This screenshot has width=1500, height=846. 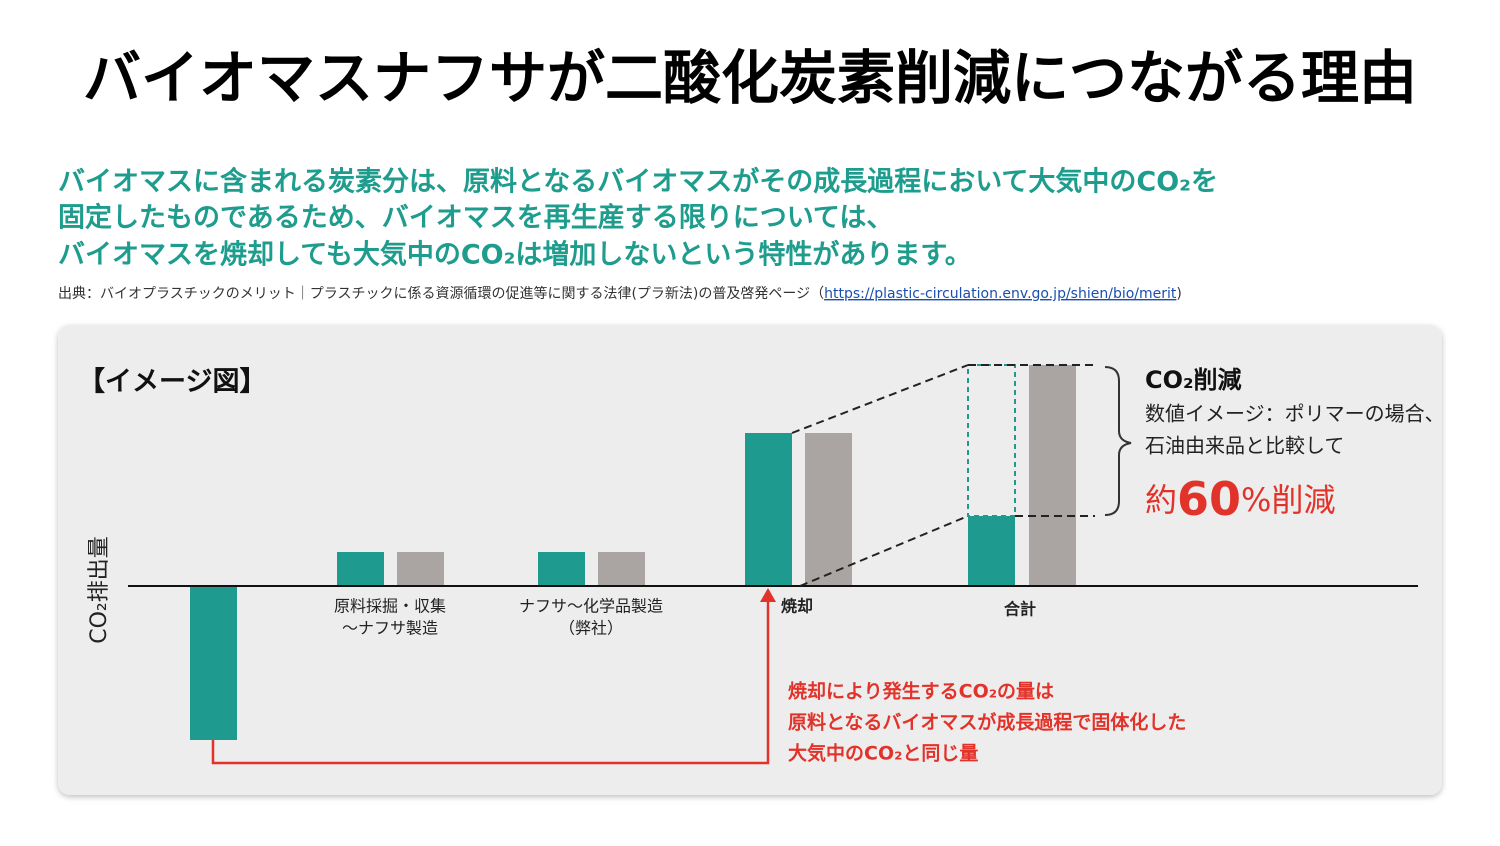 I want to click on callout-title: CO₂削減, so click(x=1193, y=380).